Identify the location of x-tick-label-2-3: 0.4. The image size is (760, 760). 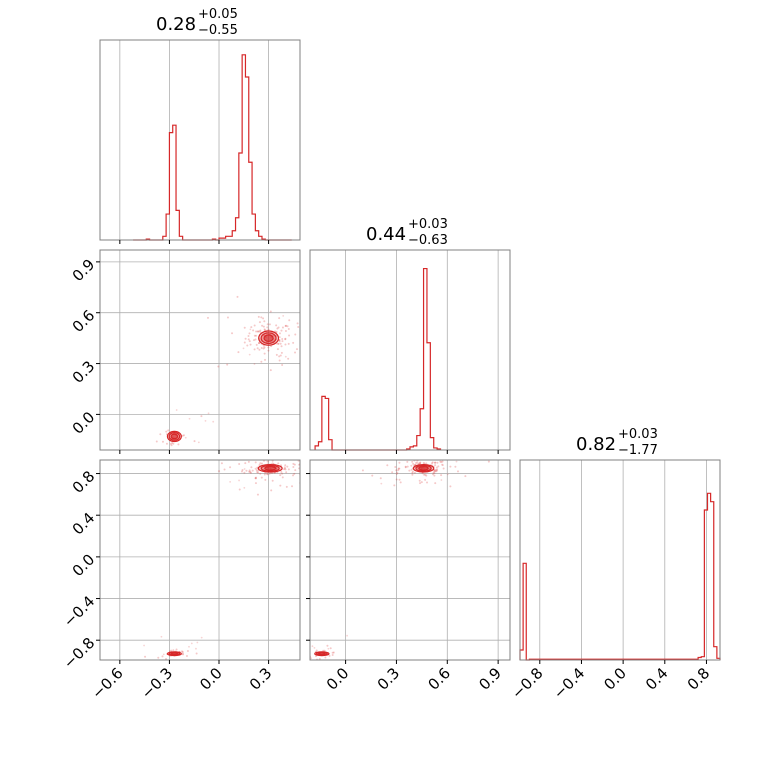
(657, 679).